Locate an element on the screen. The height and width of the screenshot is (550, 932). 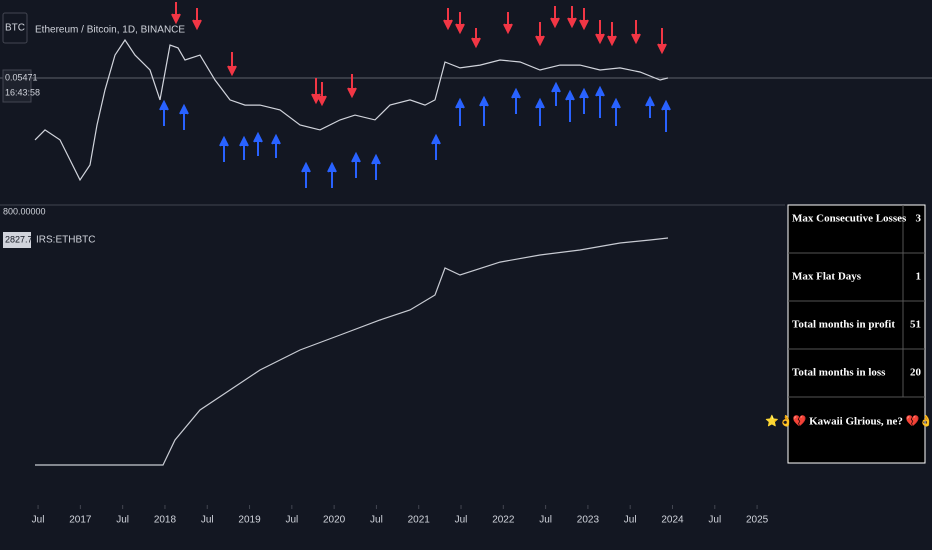
x-tick-label: 2023 is located at coordinates (588, 520).